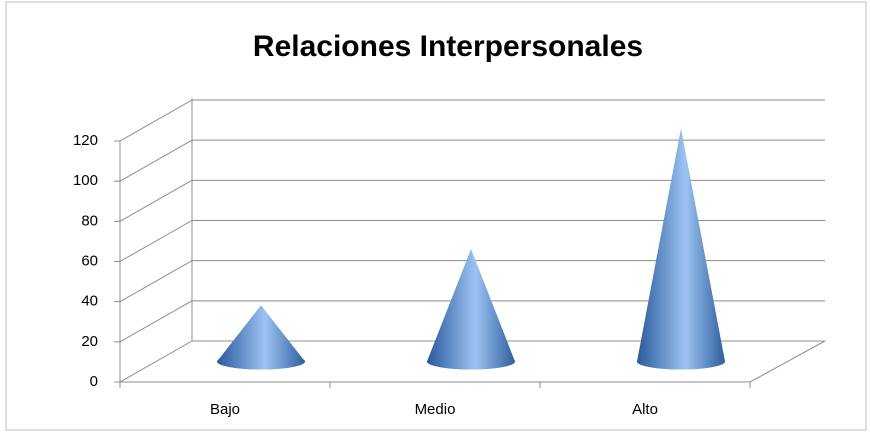 The image size is (870, 433). What do you see at coordinates (448, 46) in the screenshot?
I see `chart-title: Relaciones Interpersonales` at bounding box center [448, 46].